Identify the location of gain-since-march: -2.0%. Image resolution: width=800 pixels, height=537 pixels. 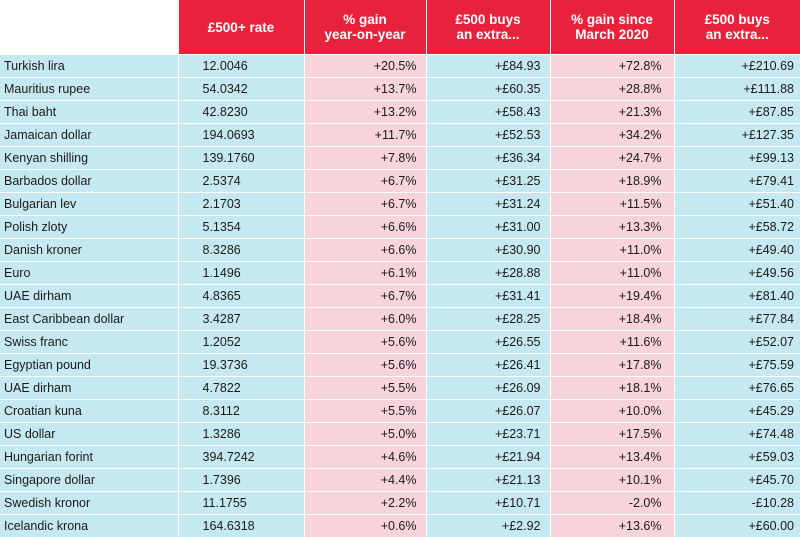
(612, 503).